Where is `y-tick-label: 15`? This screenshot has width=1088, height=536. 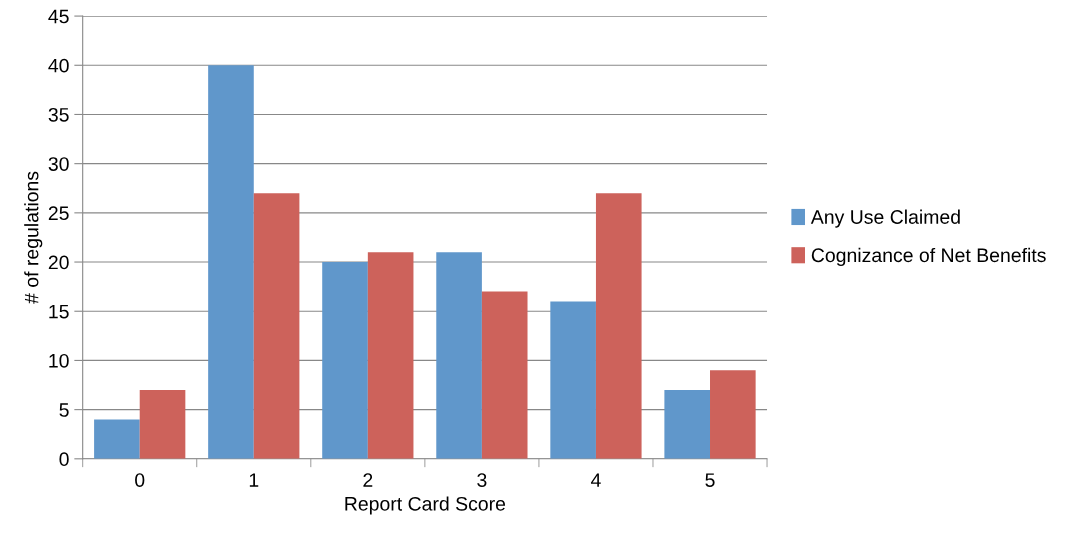
y-tick-label: 15 is located at coordinates (59, 311).